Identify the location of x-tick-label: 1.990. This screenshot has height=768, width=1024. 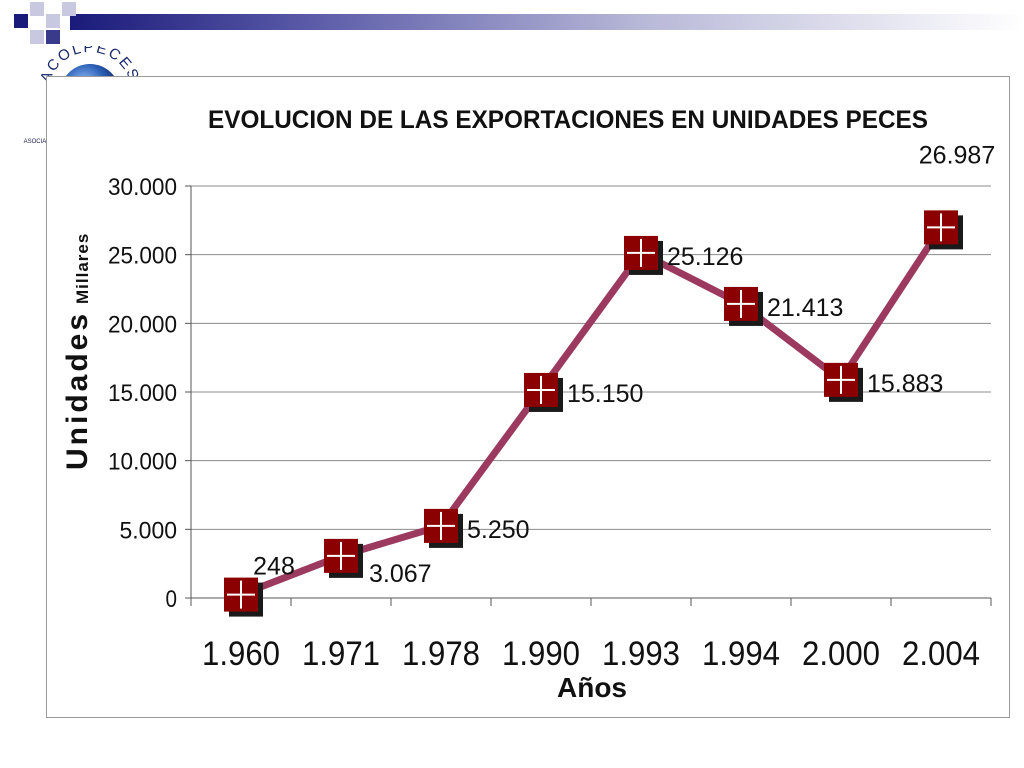
(541, 654).